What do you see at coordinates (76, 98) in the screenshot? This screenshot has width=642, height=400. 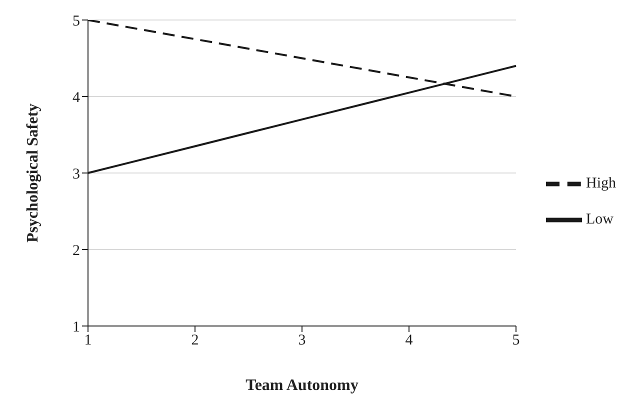 I see `y-tick-label: 4` at bounding box center [76, 98].